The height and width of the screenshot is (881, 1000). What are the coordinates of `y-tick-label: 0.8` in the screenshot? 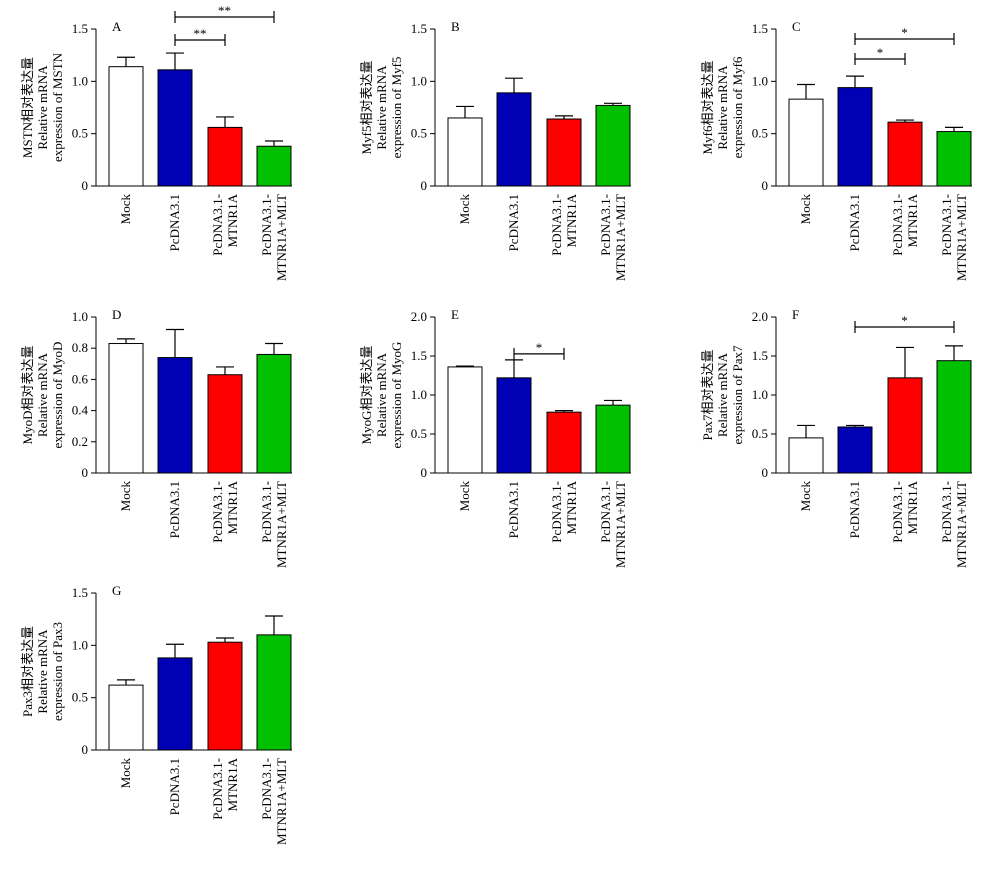 It's located at (80, 347).